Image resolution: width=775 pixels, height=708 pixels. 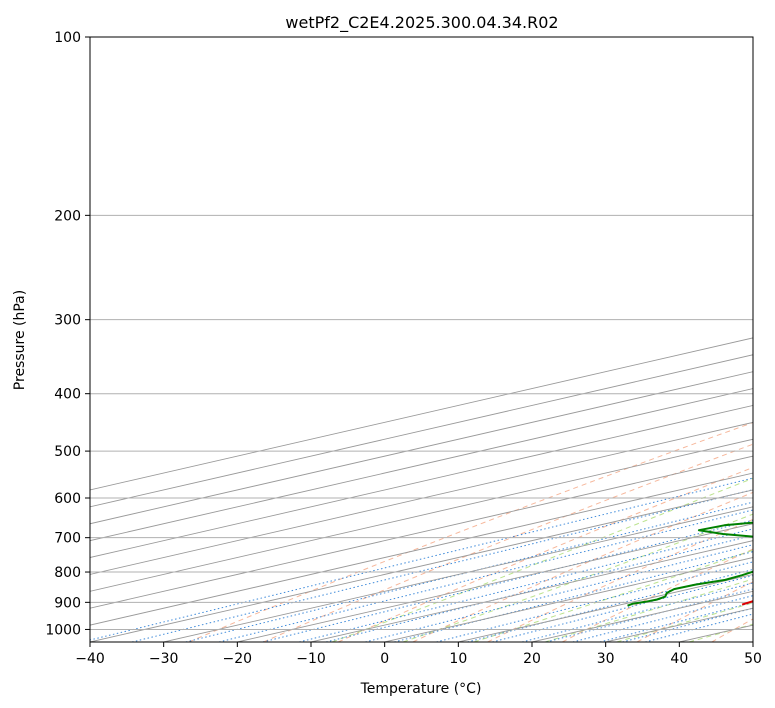 I want to click on y-tick-label: 500, so click(x=67, y=452).